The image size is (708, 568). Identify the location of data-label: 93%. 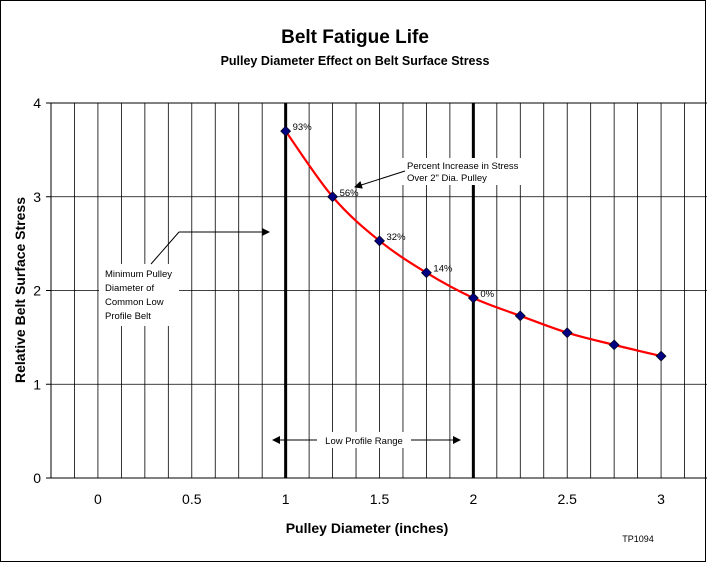
(303, 127).